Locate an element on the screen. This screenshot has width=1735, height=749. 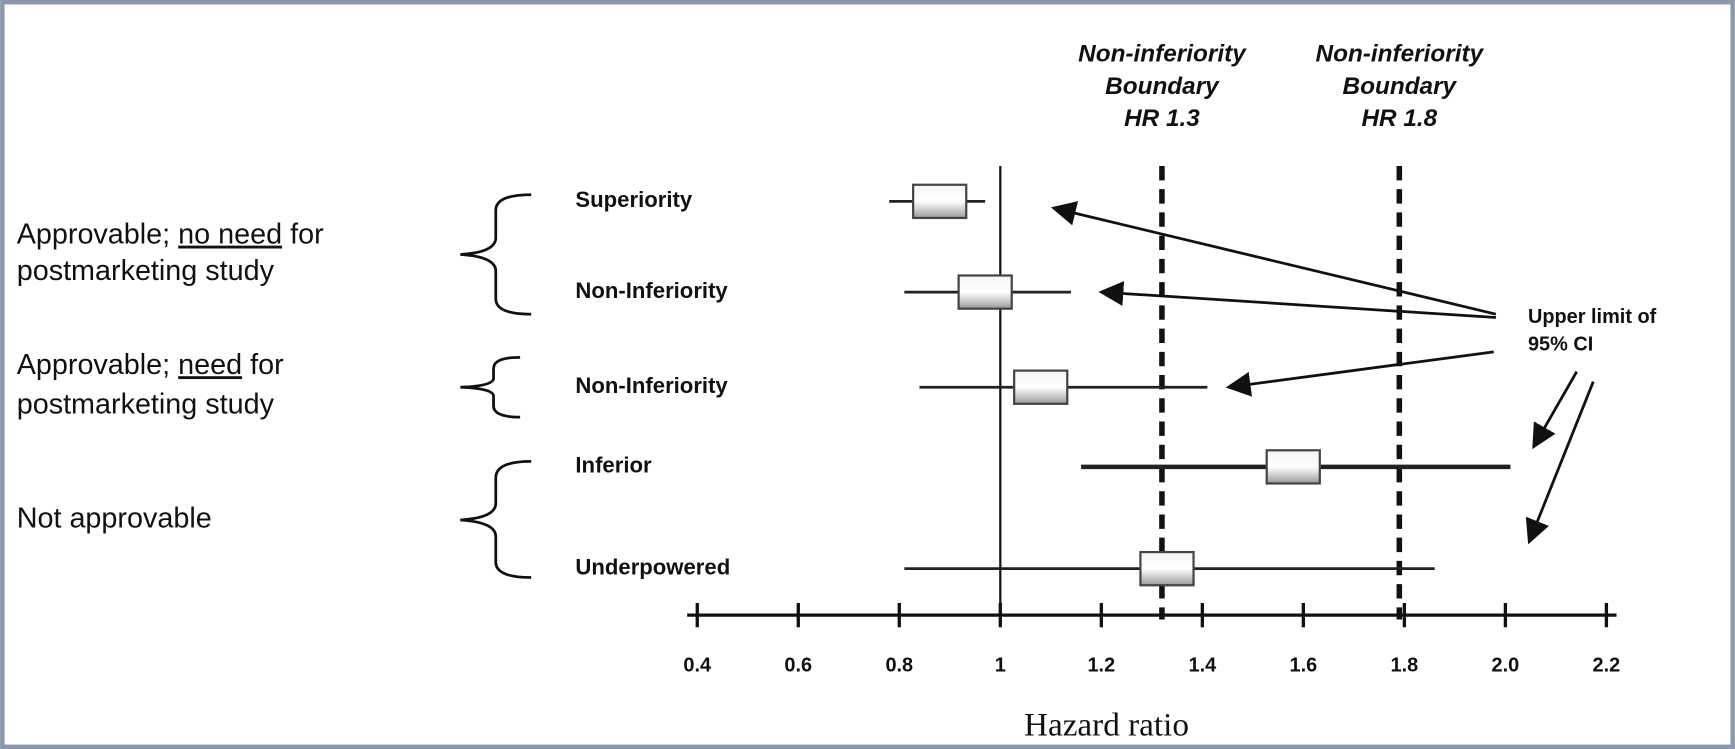
group-label: Approvable; no need for is located at coordinates (170, 234).